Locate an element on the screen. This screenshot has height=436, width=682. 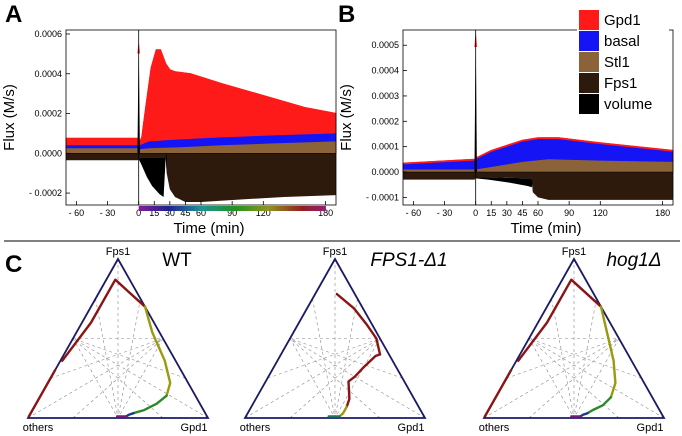
chart-a-gpd1-outline is located at coordinates (201, 97).